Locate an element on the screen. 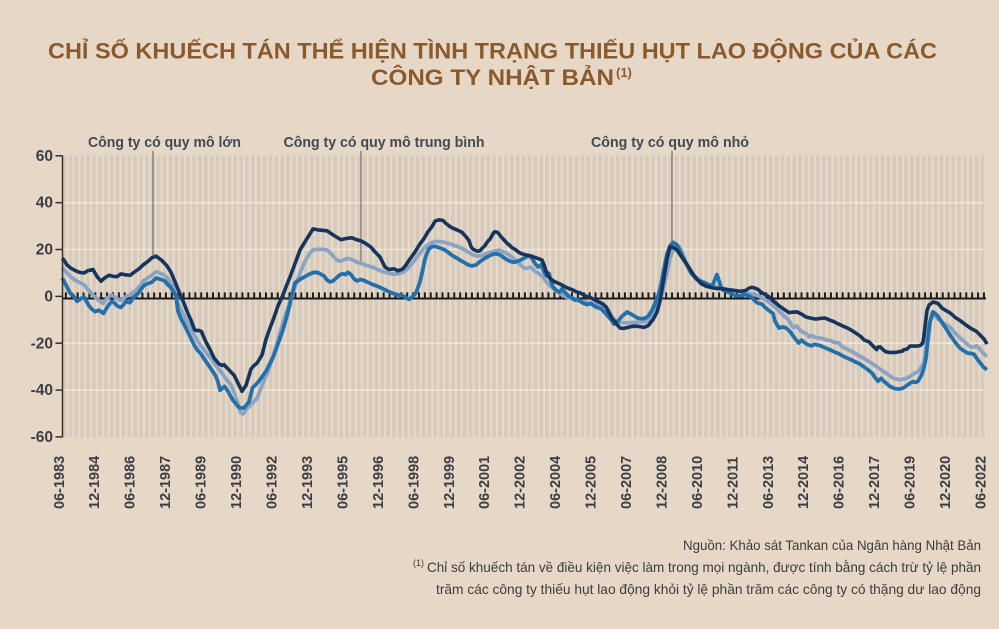  svg-text: 40 is located at coordinates (44, 203).